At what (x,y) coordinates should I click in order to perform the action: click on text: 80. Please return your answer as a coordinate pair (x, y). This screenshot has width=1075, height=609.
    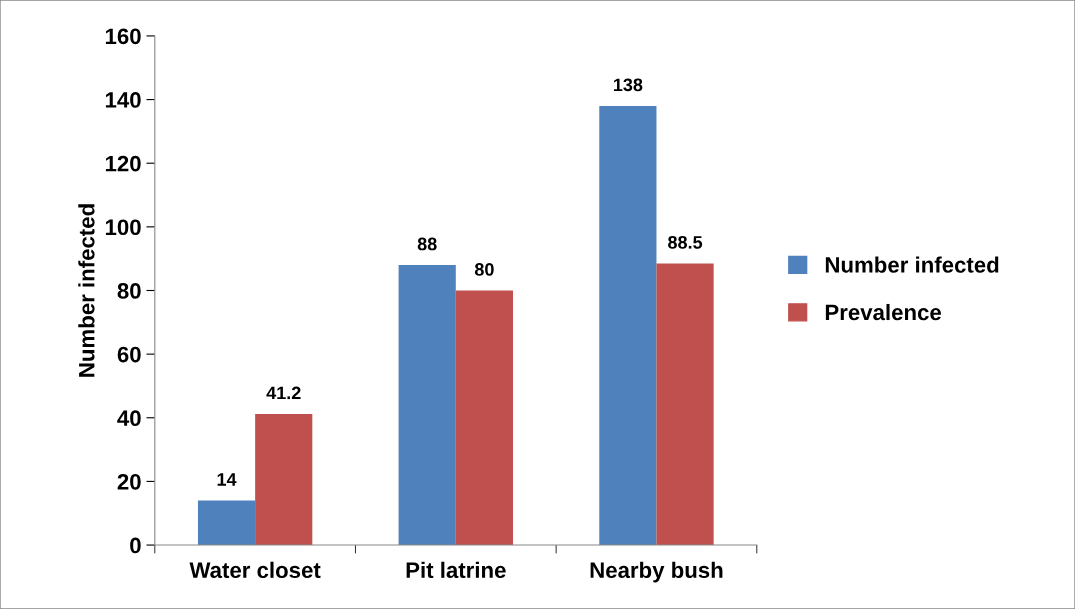
    Looking at the image, I should click on (484, 269).